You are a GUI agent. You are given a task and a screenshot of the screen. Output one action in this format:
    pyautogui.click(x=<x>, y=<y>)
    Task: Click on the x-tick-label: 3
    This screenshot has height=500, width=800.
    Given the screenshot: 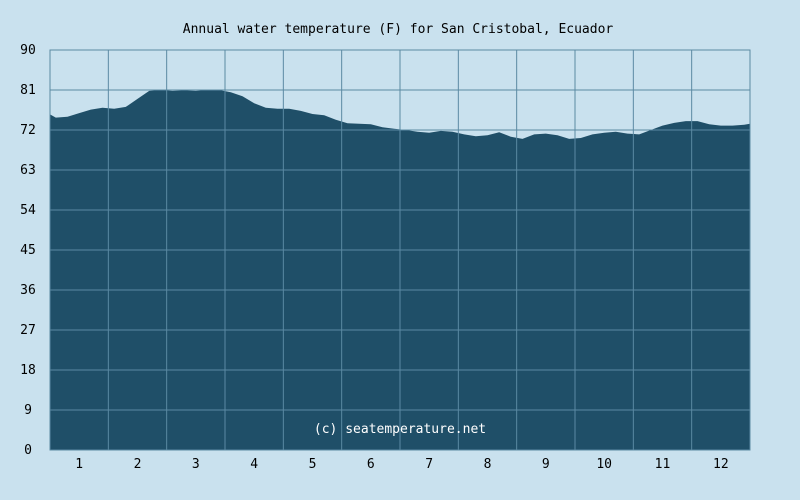 What is the action you would take?
    pyautogui.click(x=196, y=464)
    